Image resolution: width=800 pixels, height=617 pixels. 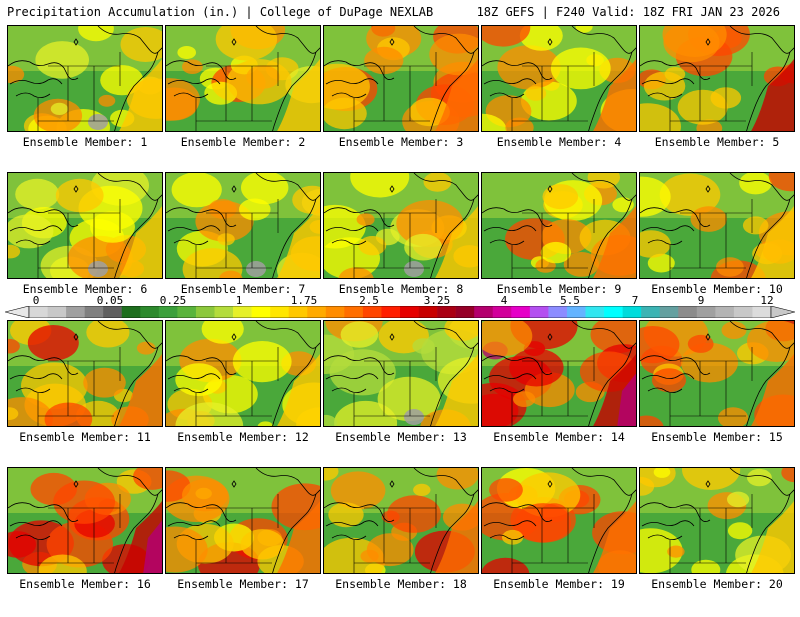 I want to click on ensemble-member-panel: Ensemble Member: 10, so click(x=717, y=247).